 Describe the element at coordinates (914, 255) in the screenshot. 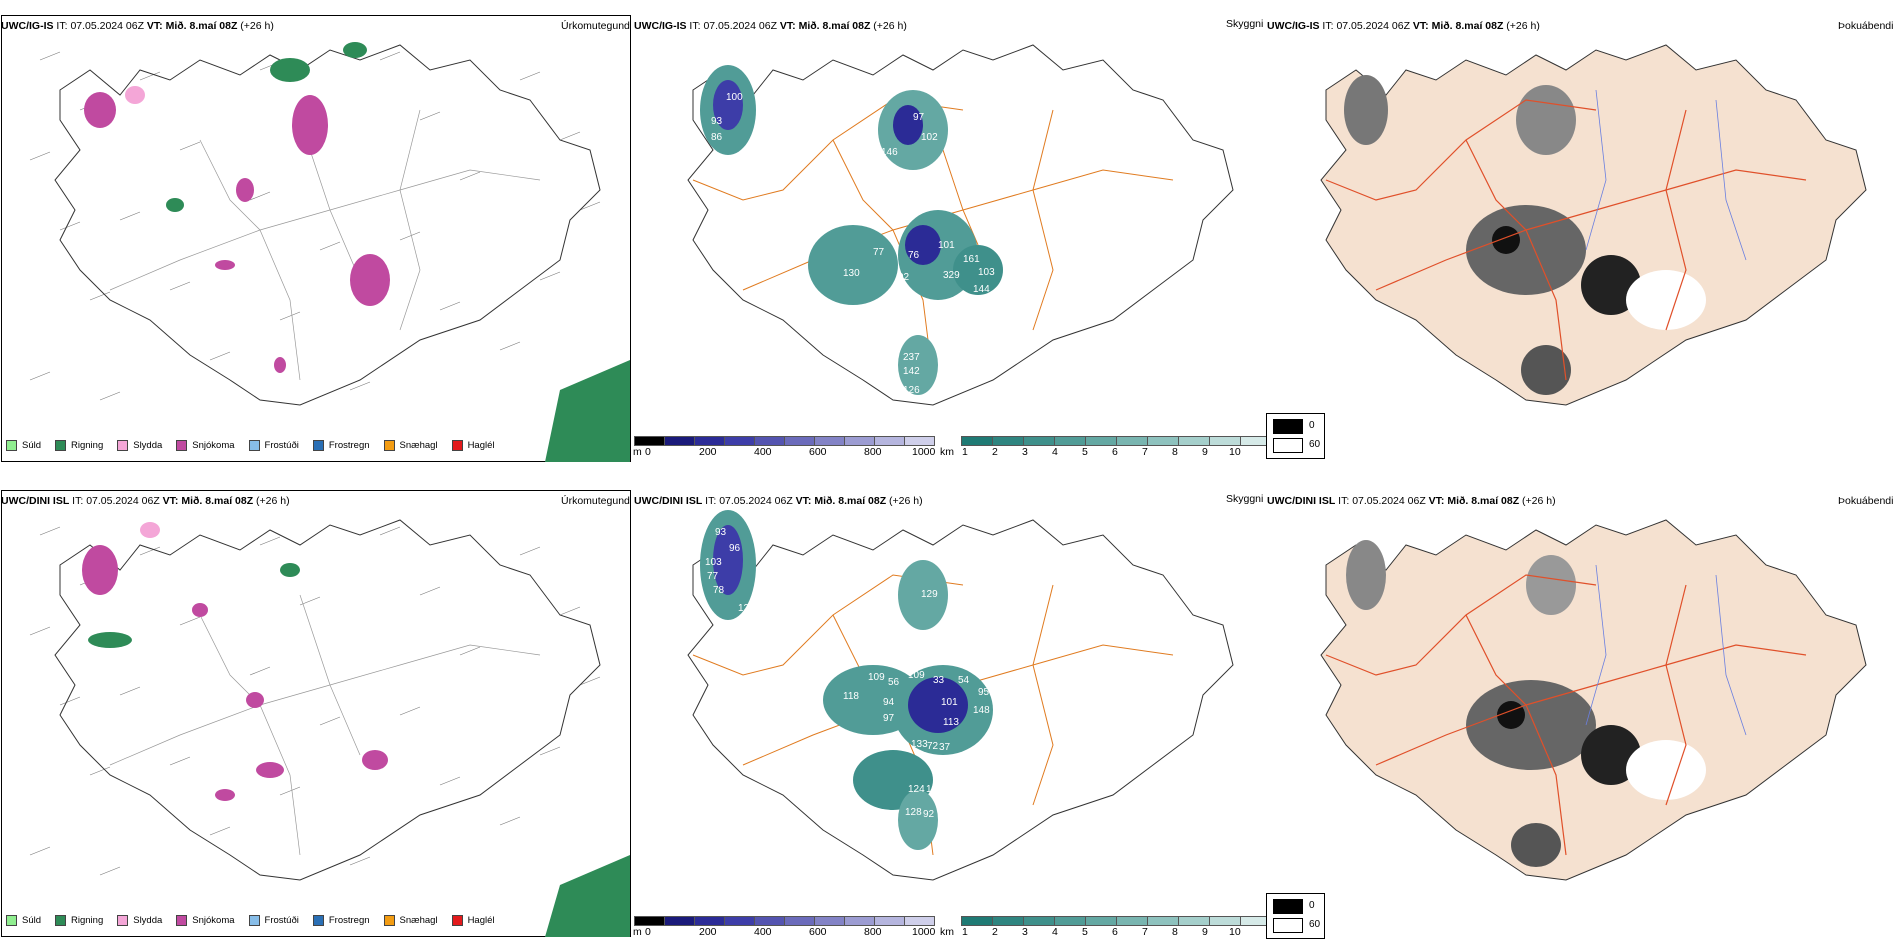

I see `vis-label: 76` at that location.